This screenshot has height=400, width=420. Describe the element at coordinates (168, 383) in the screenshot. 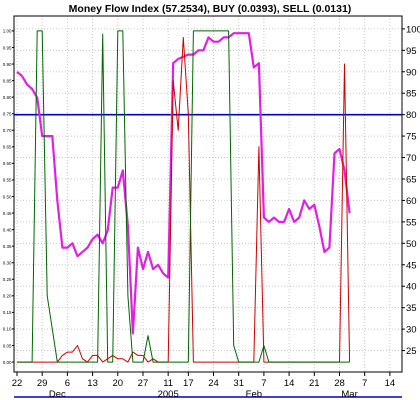

I see `x-tick-label: 11` at that location.